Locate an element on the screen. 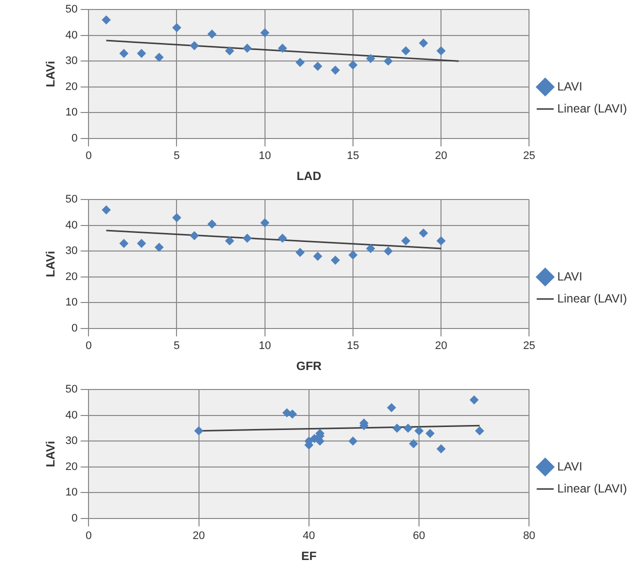 Image resolution: width=641 pixels, height=574 pixels. x-axis-title: LAD is located at coordinates (309, 176).